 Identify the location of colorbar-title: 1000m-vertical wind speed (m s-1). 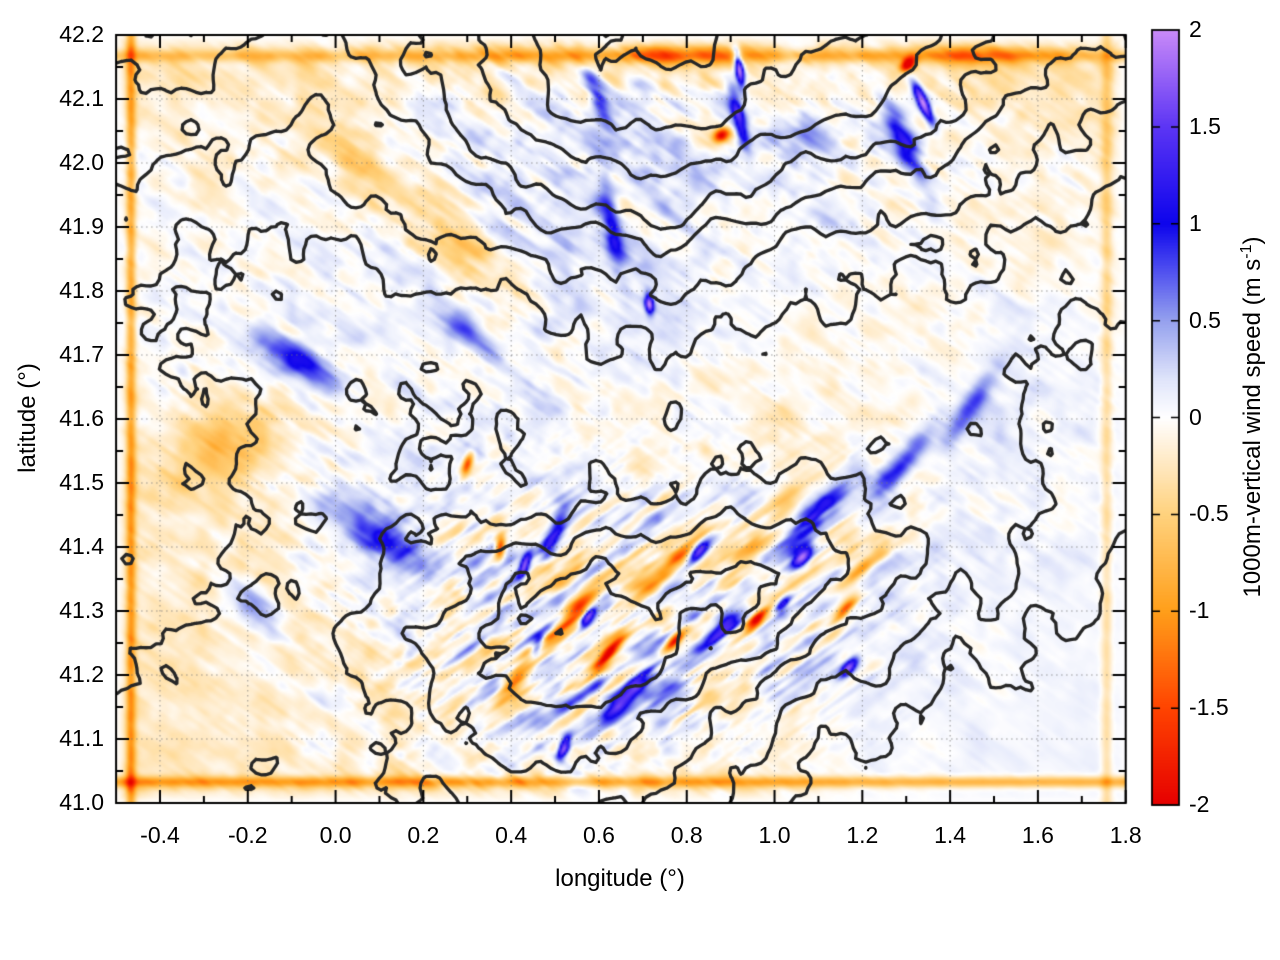
(1249, 417).